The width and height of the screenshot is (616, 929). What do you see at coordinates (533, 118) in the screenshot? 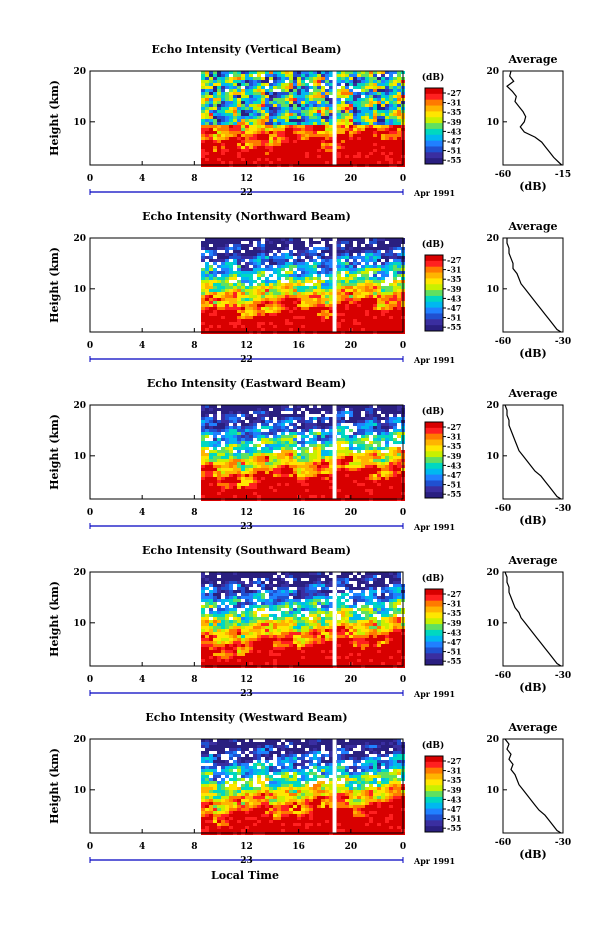
I see `average-frame` at bounding box center [533, 118].